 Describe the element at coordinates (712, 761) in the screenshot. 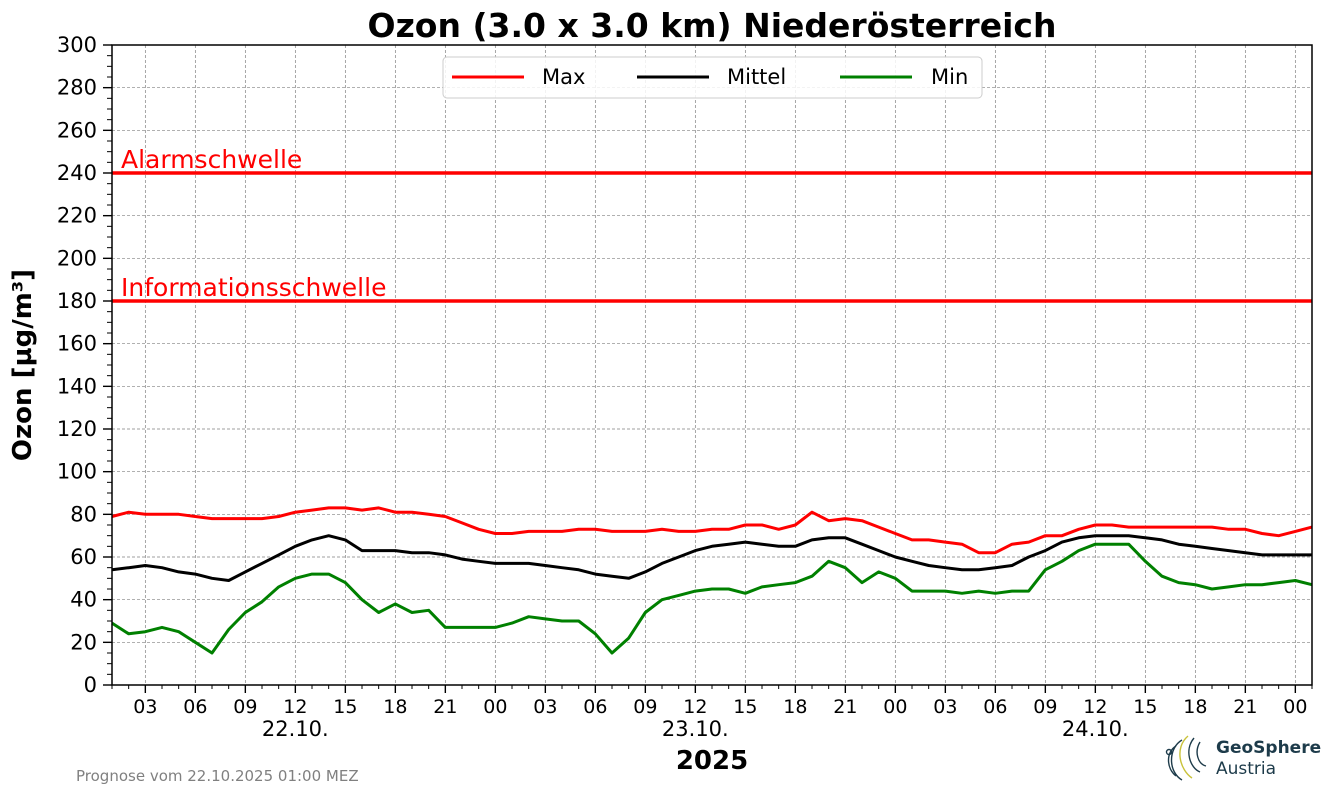

I see `x-axis-label: 2025` at that location.